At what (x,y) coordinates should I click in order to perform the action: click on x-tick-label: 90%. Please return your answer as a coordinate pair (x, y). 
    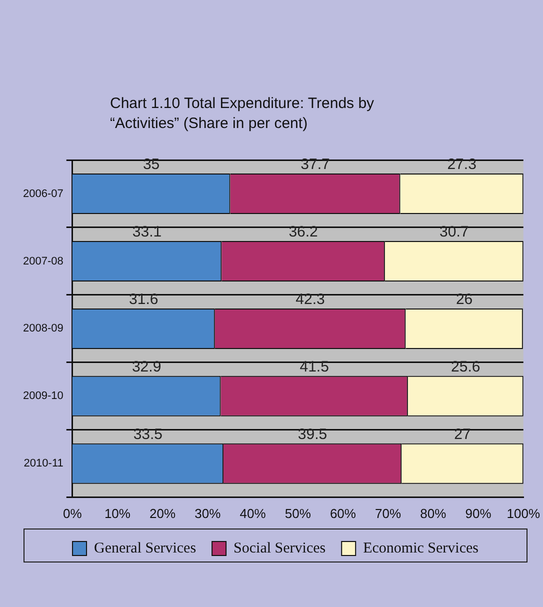
    Looking at the image, I should click on (478, 513).